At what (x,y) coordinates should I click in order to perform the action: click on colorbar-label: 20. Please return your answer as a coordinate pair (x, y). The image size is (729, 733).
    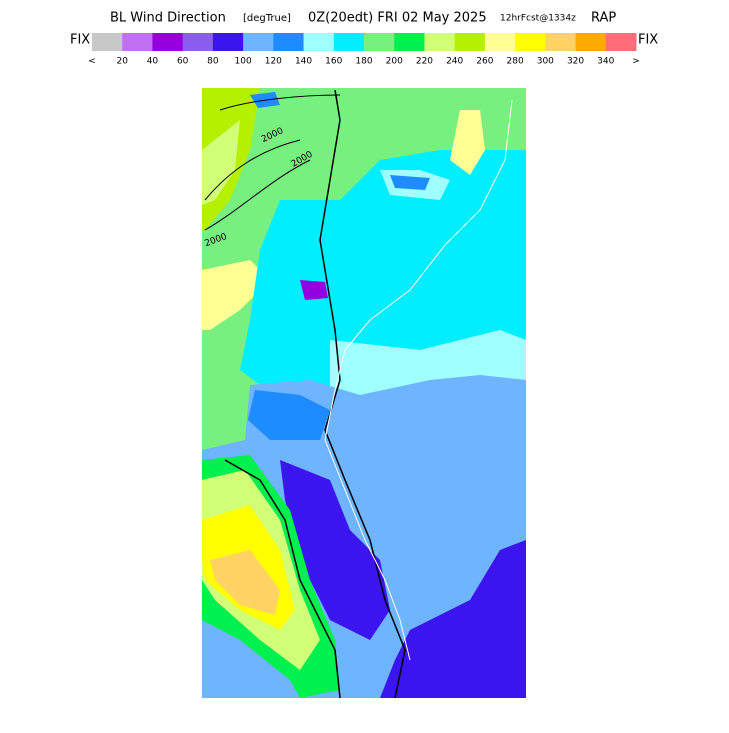
    Looking at the image, I should click on (122, 62).